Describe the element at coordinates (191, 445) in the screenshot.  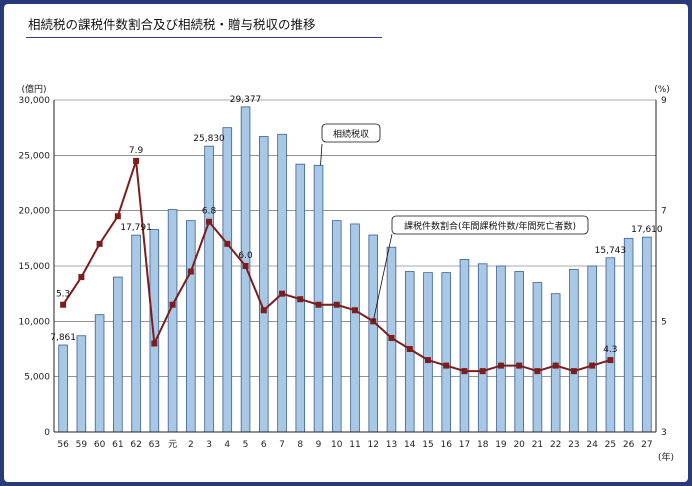
I see `x-tick-label: 2` at that location.